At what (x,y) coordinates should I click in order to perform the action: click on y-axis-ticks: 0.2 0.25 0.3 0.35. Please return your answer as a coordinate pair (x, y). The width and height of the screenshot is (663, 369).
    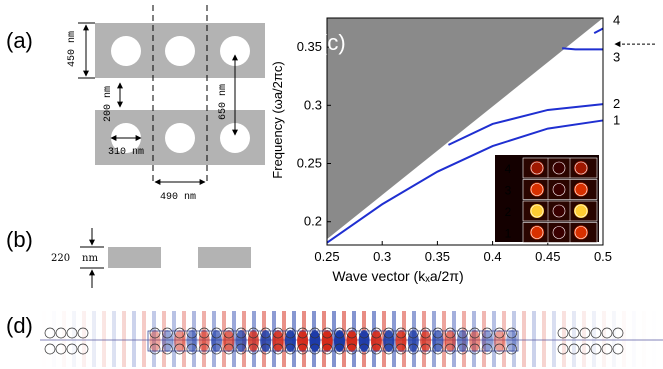
    Looking at the image, I should click on (314, 134).